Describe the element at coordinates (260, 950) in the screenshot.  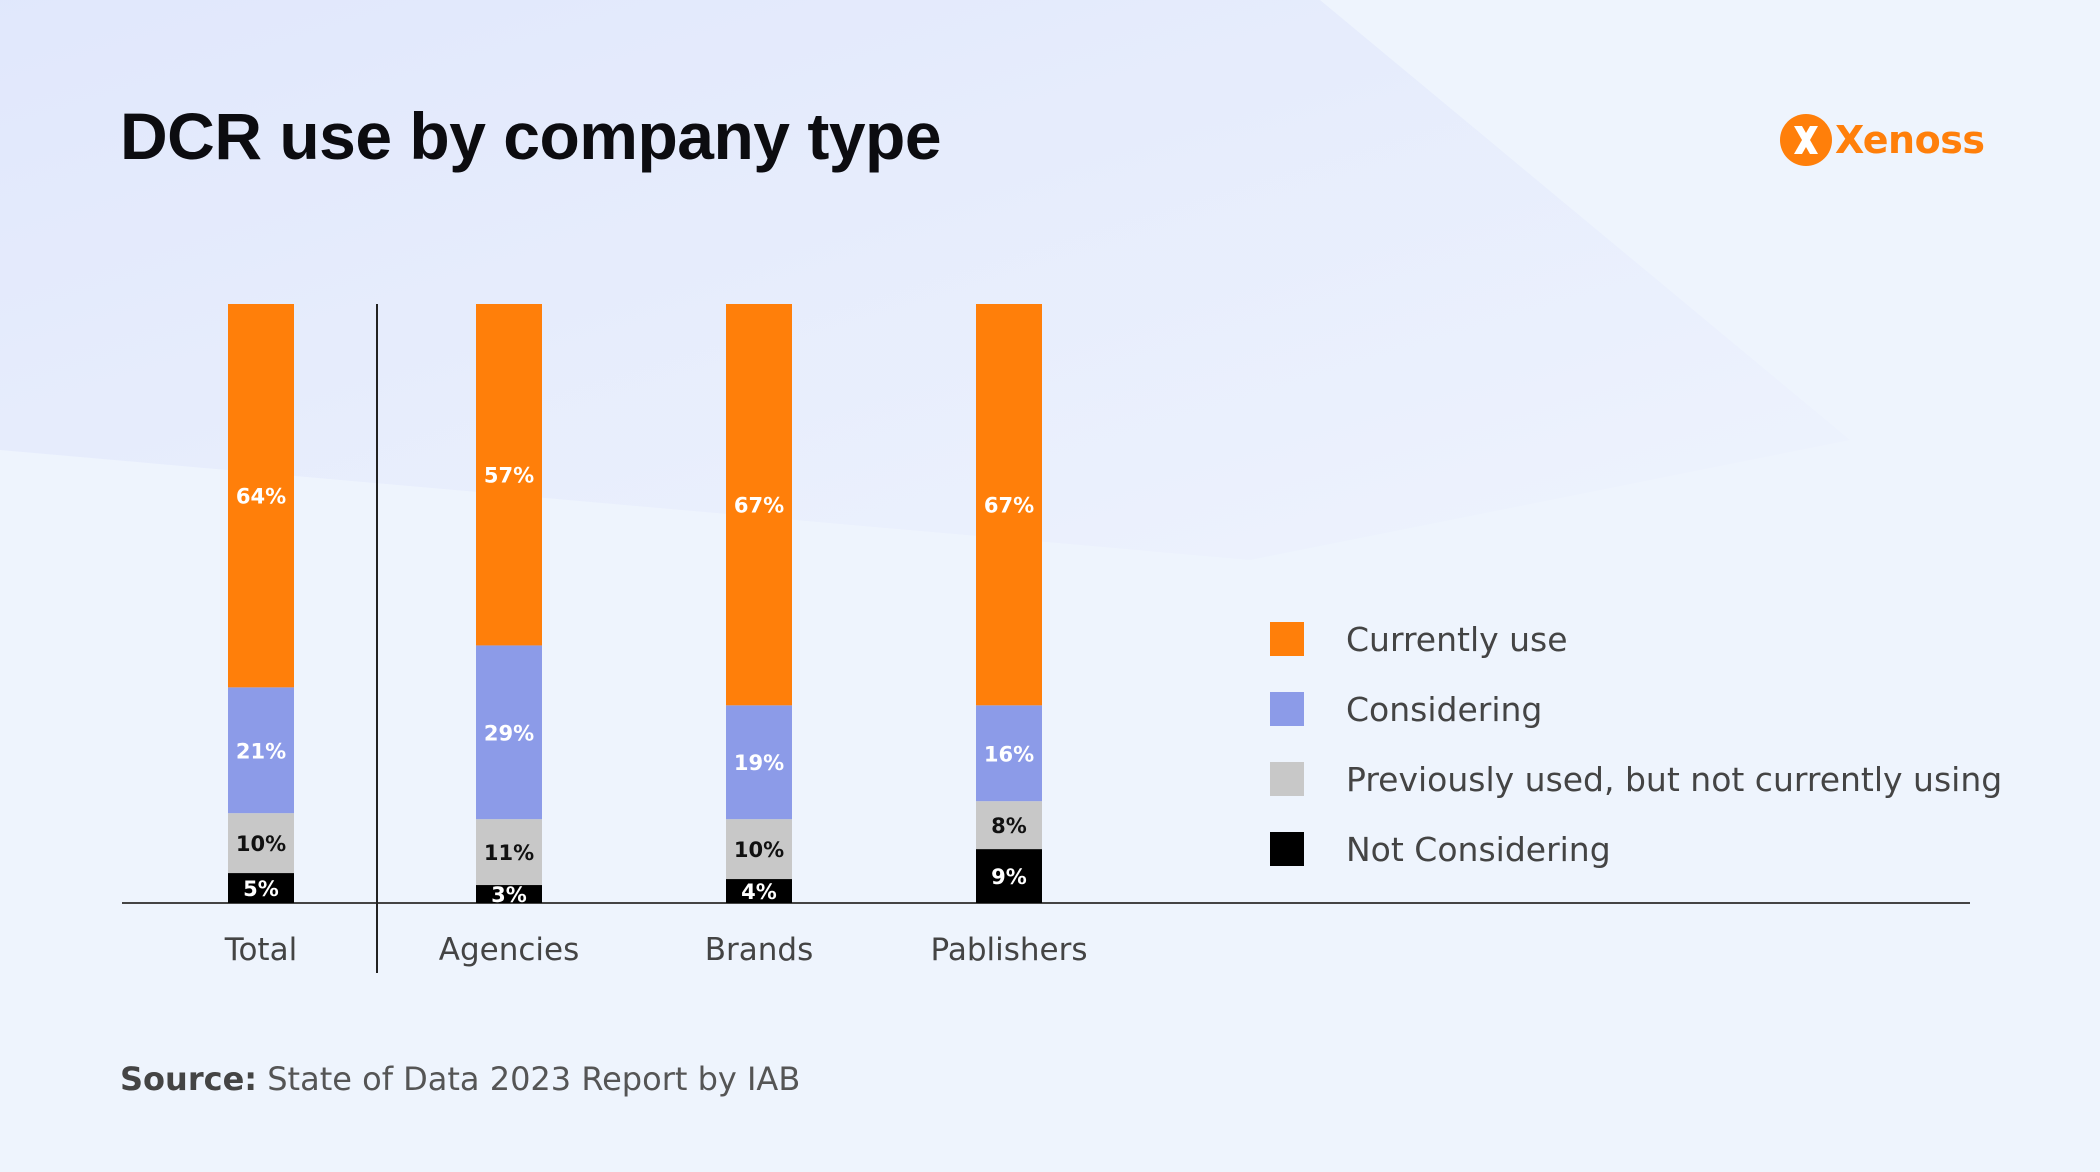
I see `category-label-total: Total` at that location.